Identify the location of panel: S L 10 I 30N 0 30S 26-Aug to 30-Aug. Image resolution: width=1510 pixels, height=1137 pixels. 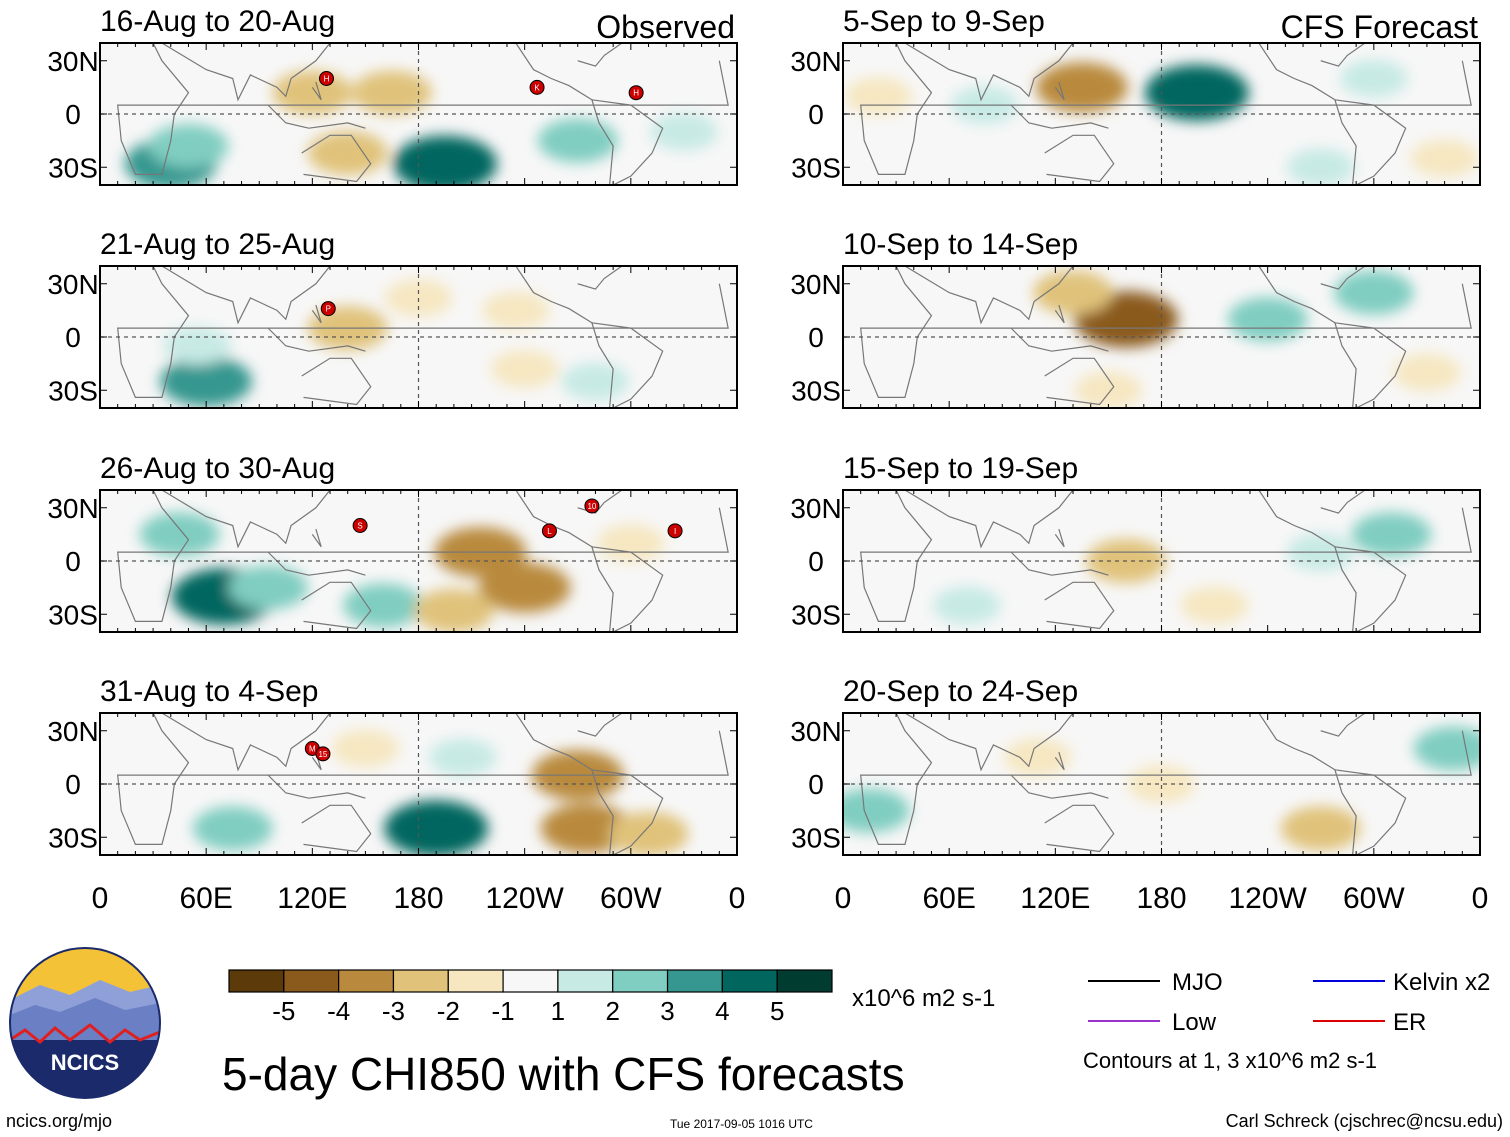
(392, 542).